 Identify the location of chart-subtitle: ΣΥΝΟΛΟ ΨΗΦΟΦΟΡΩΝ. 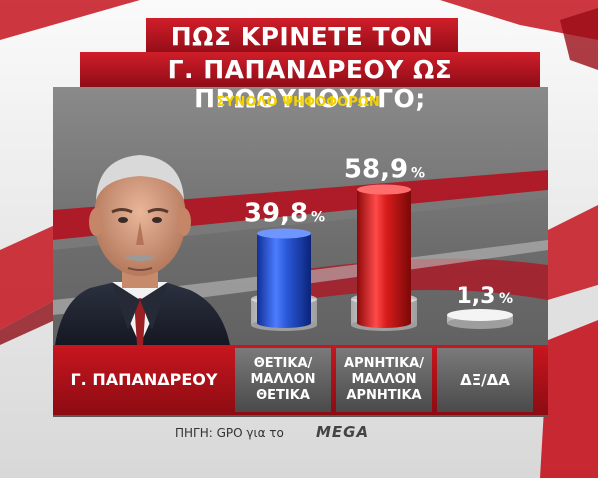
(298, 102).